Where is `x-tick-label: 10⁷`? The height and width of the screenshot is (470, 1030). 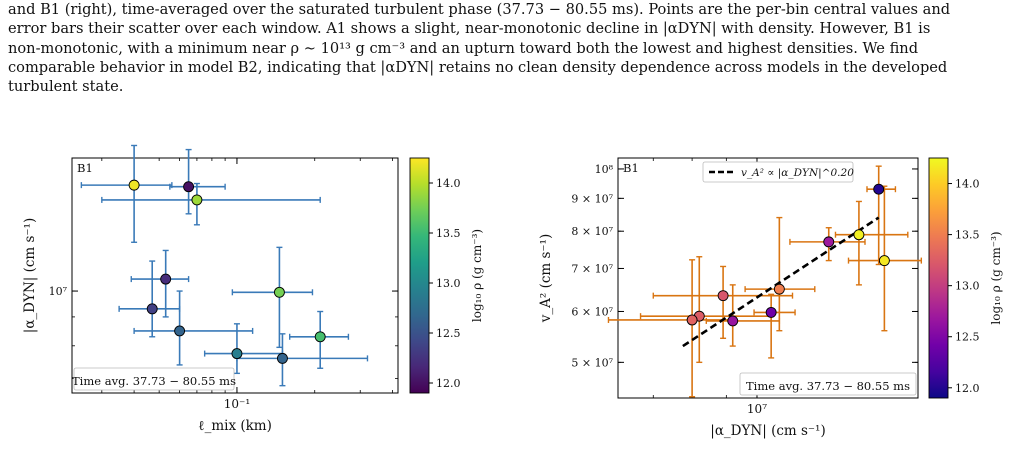
x-tick-label: 10⁷ is located at coordinates (757, 409).